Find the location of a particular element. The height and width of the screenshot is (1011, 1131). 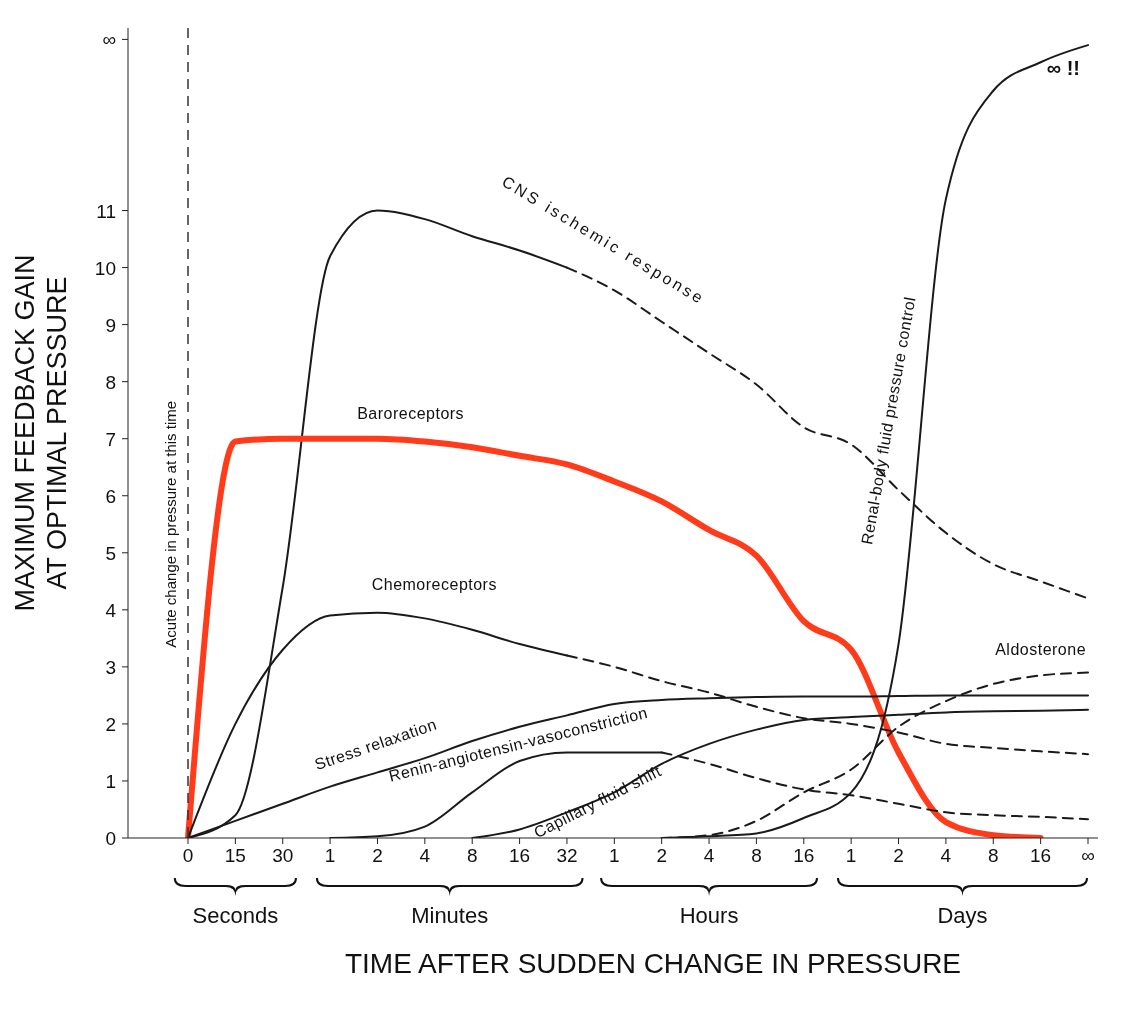

x-tick-label: ∞ is located at coordinates (1088, 855).